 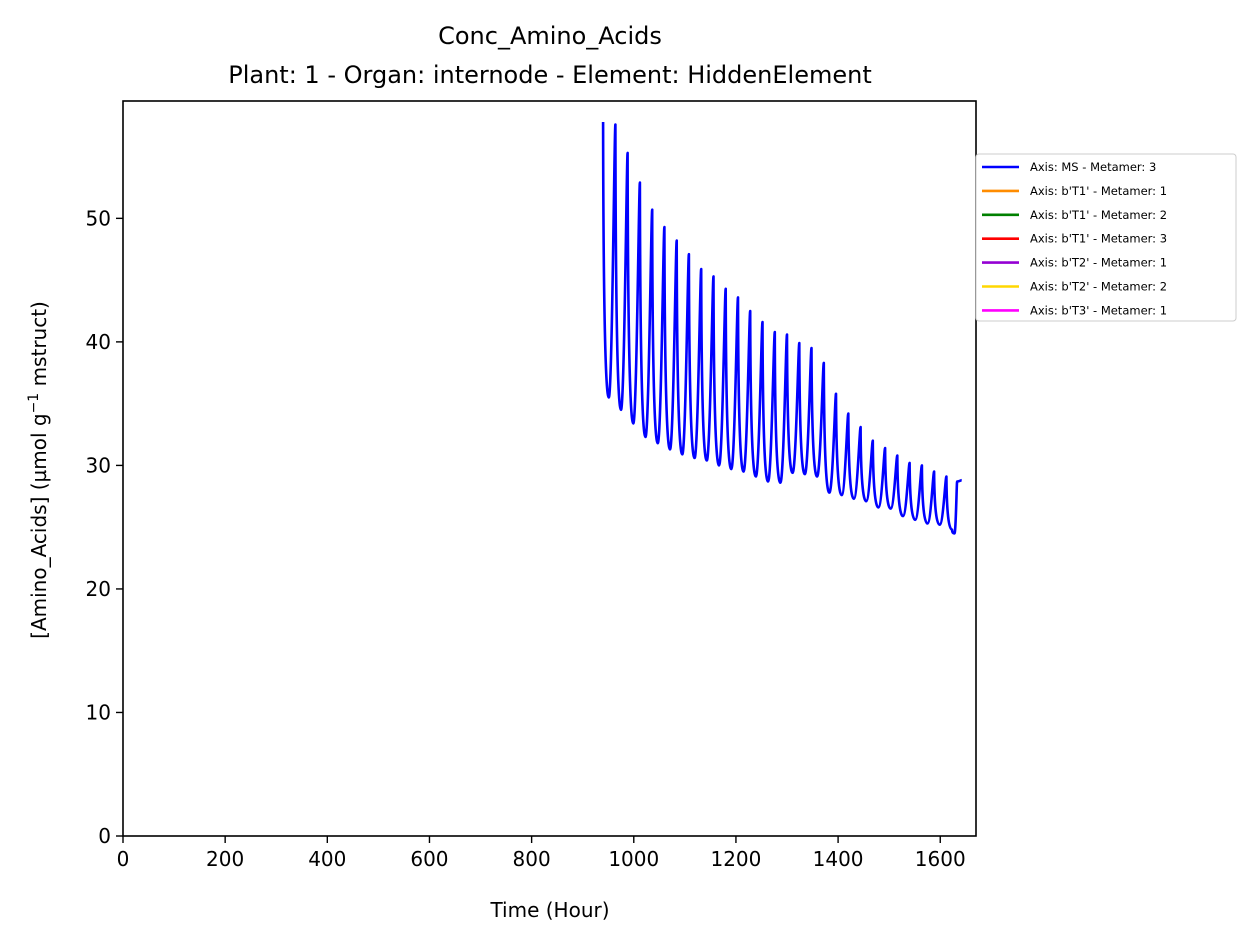 What do you see at coordinates (1098, 215) in the screenshot?
I see `legend-label: Axis: b'T1' - Metamer: 2` at bounding box center [1098, 215].